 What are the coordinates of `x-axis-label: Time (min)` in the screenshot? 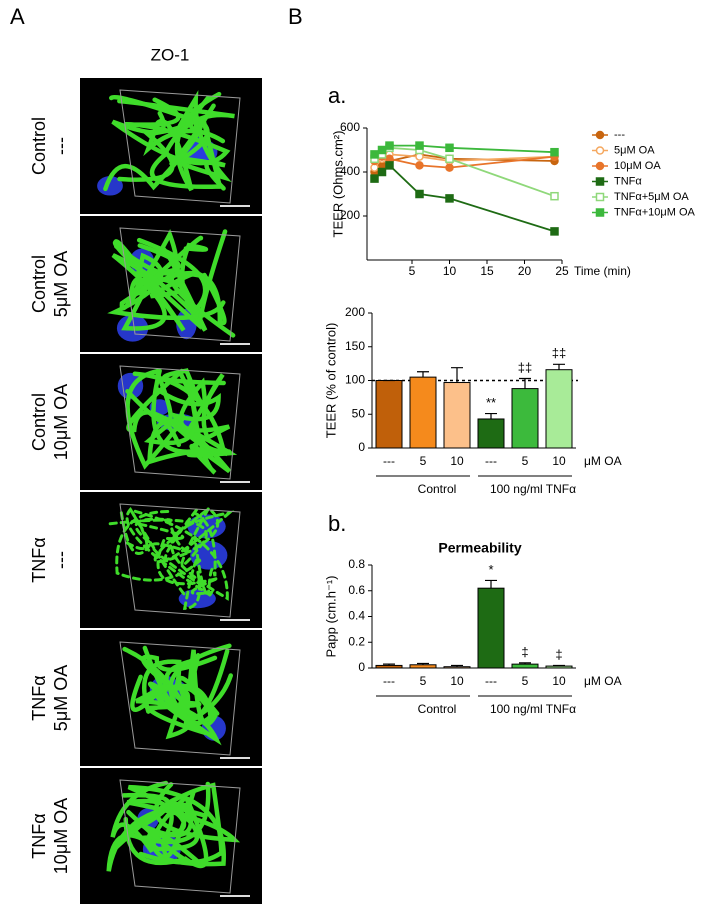 It's located at (602, 271).